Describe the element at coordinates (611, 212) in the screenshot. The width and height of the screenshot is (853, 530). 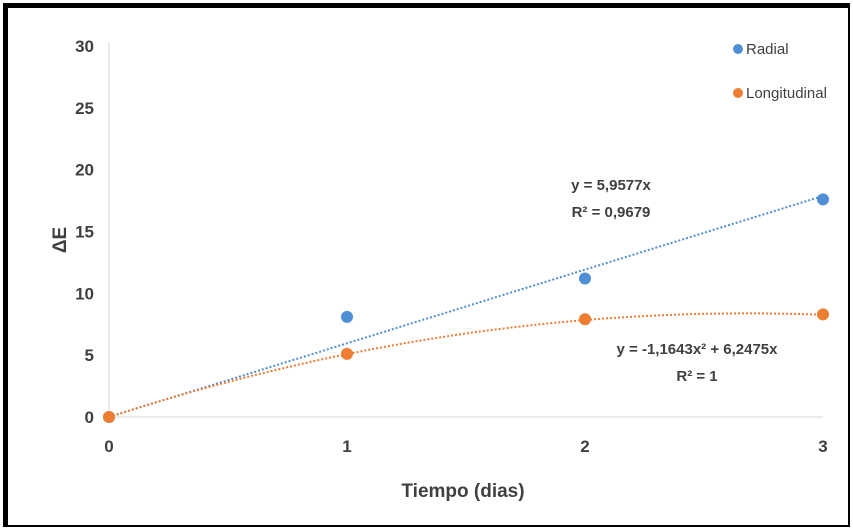
I see `radial-trend-r2: R² = 0,9679` at that location.